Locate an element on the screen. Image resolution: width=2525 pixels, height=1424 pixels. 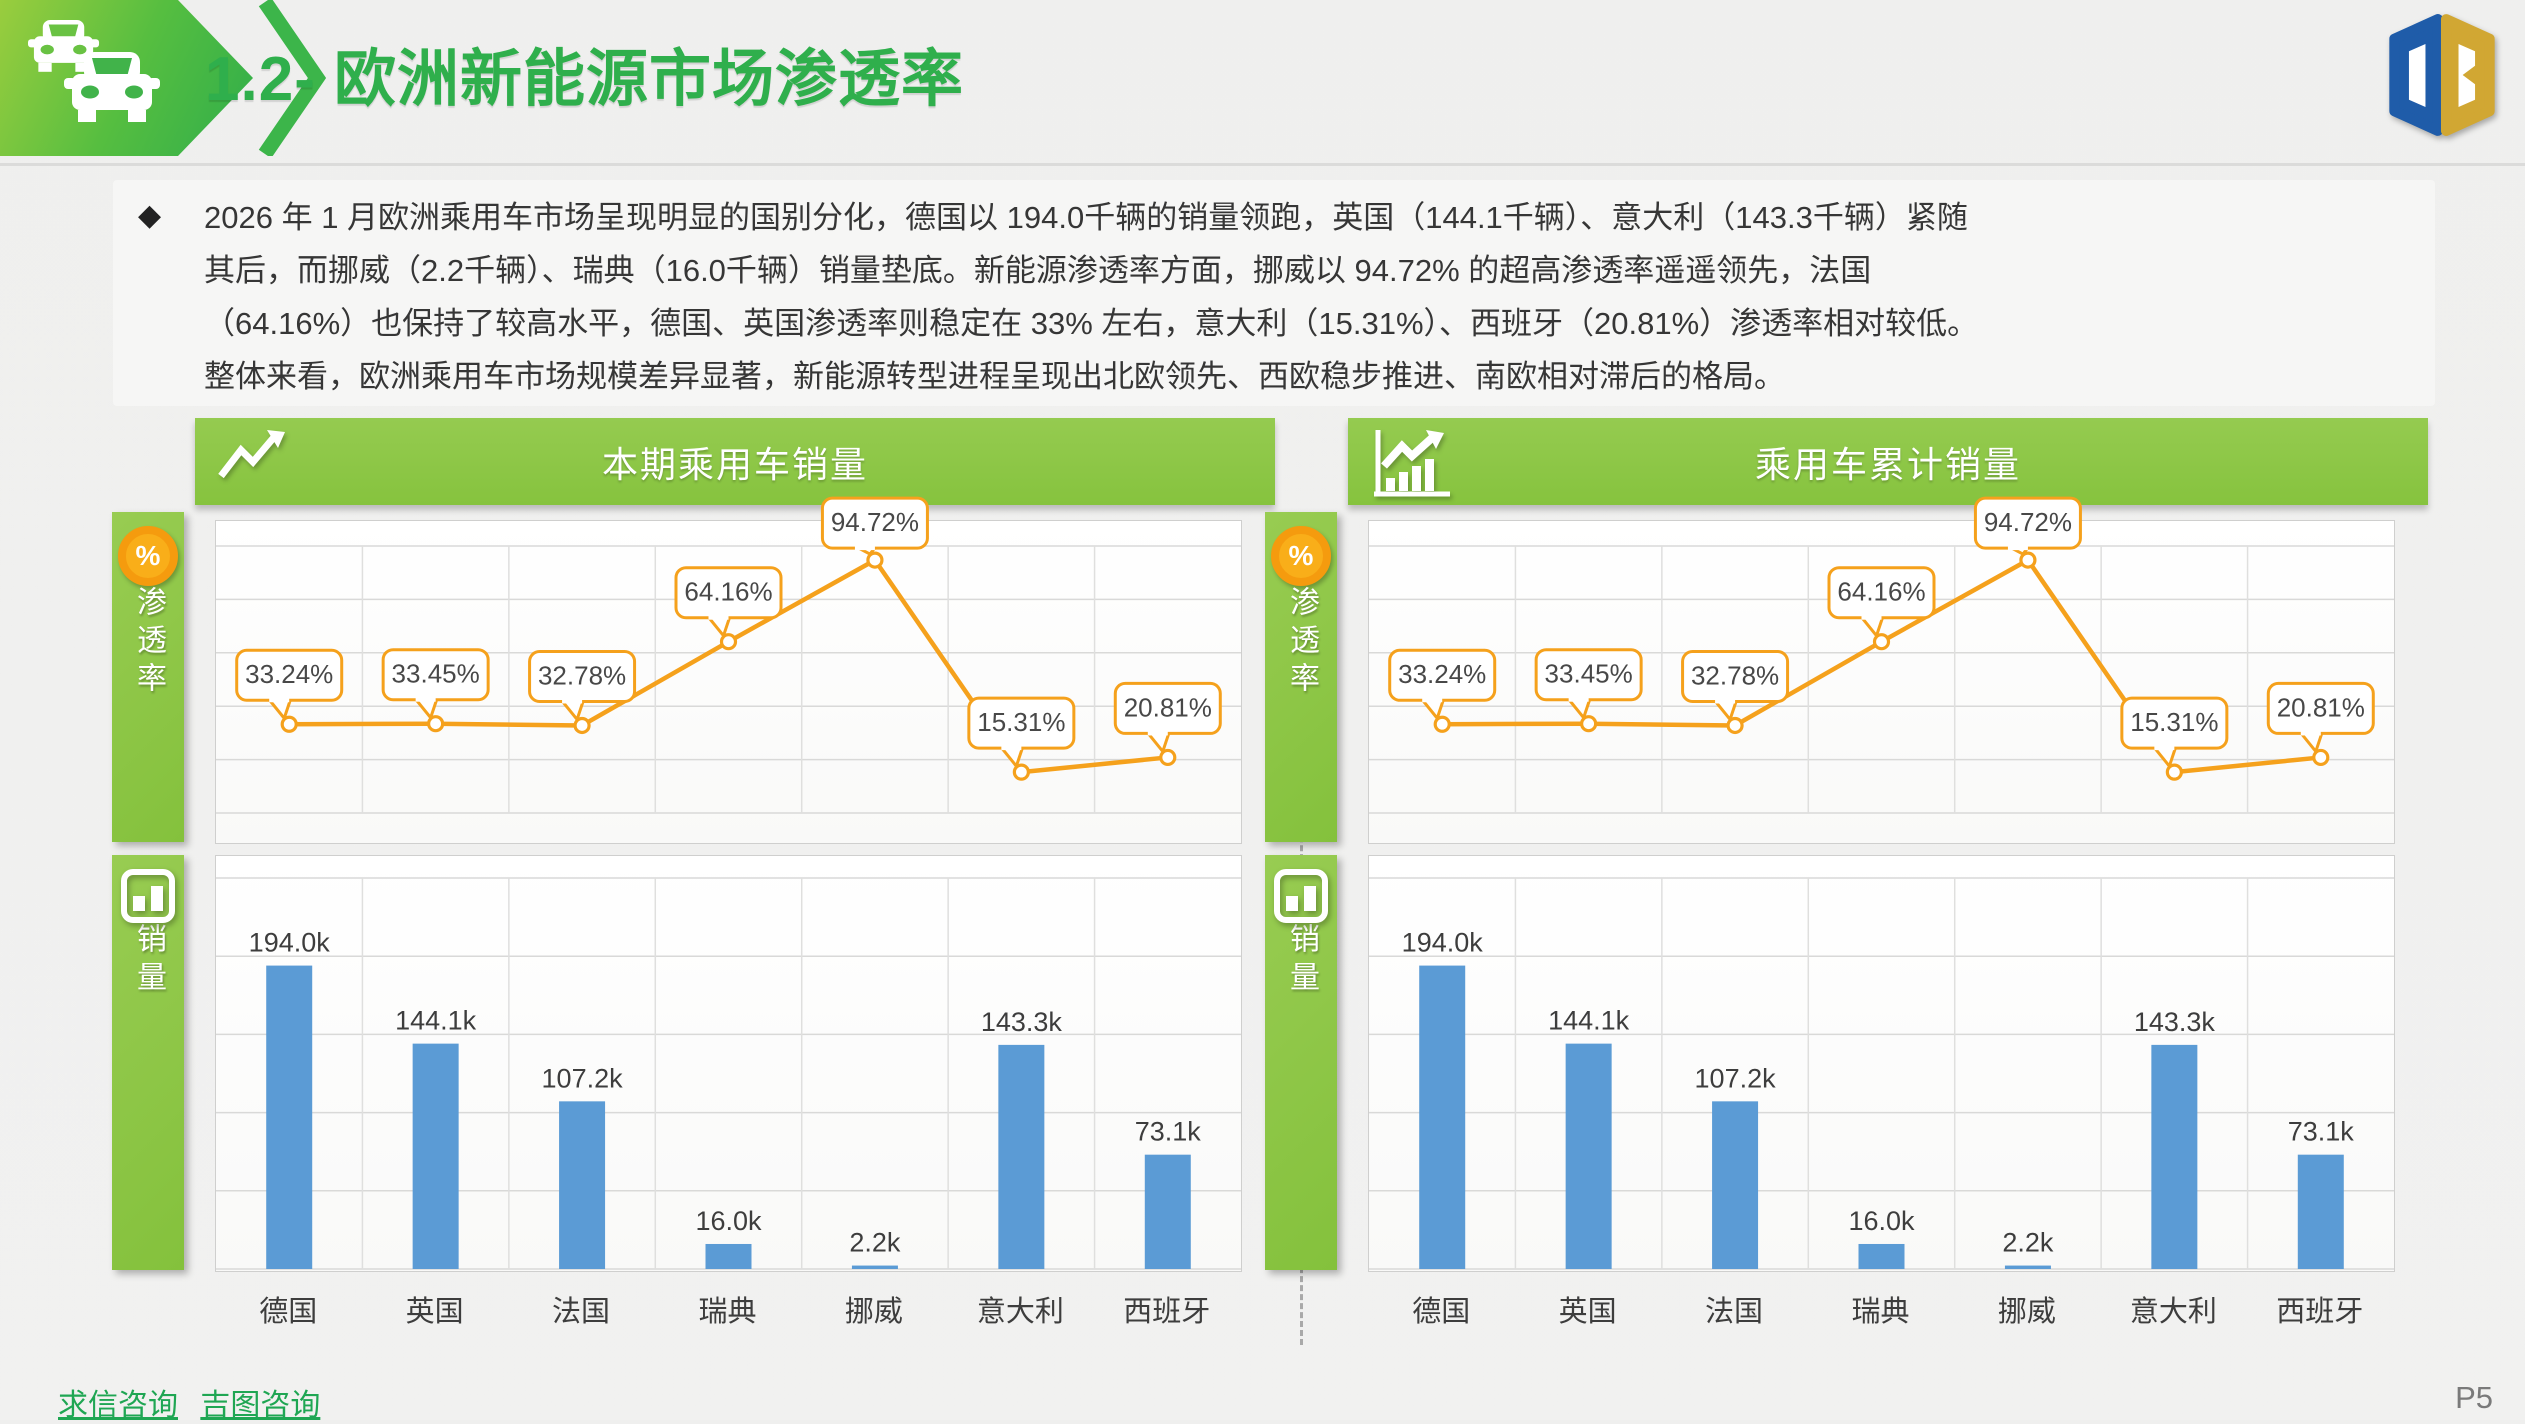
category-label: 英国 is located at coordinates (1587, 1312).